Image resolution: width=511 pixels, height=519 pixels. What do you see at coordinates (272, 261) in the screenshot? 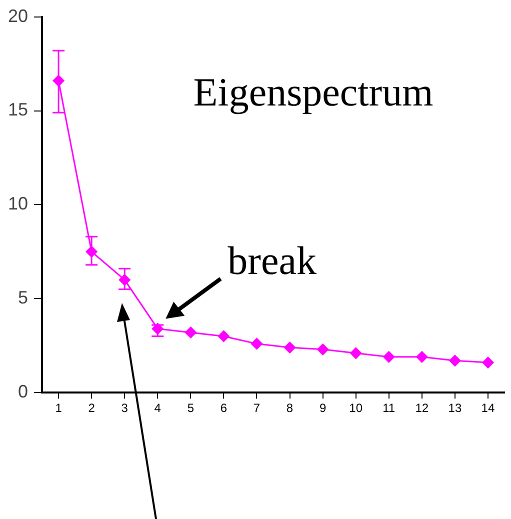
I see `annotation: break` at bounding box center [272, 261].